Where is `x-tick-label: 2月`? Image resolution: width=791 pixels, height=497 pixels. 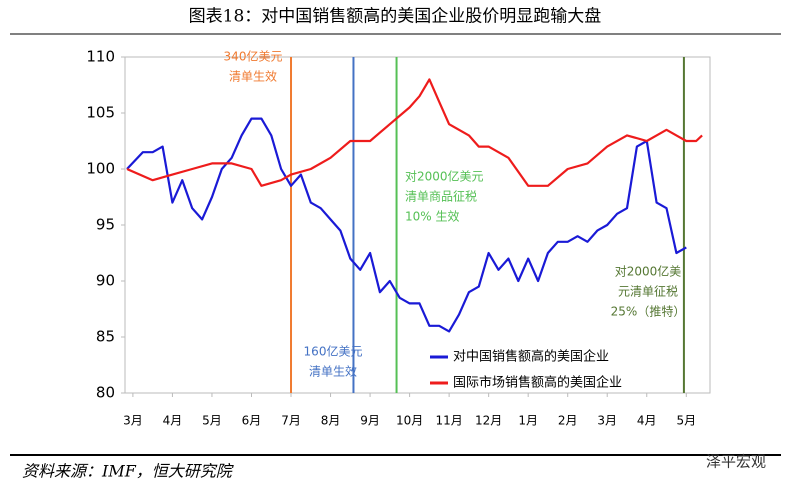 x-tick-label: 2月 is located at coordinates (568, 421).